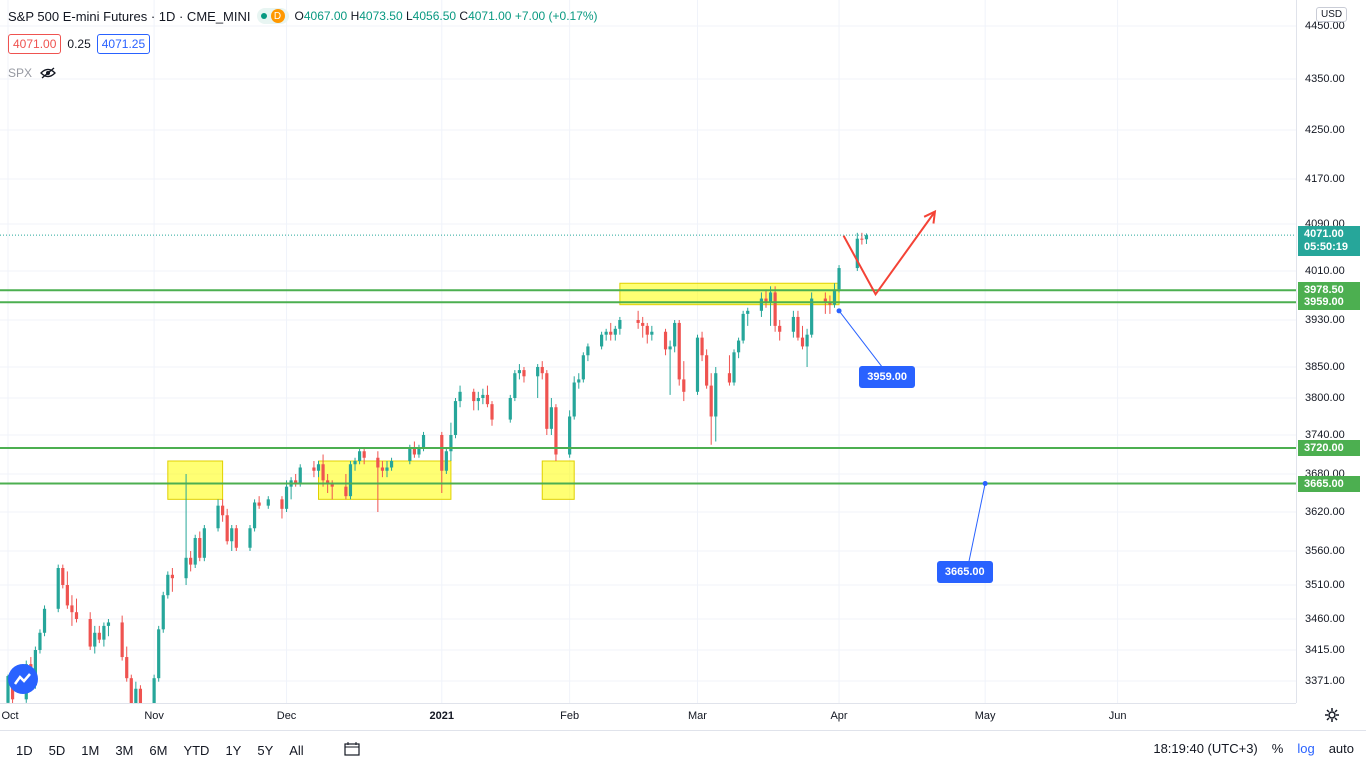  Describe the element at coordinates (1325, 26) in the screenshot. I see `price-tick-label: 4450.00` at that location.